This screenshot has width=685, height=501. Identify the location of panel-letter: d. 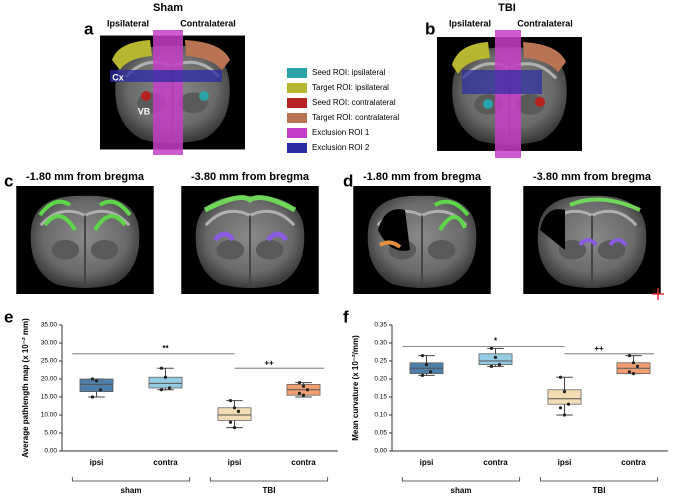
(348, 180).